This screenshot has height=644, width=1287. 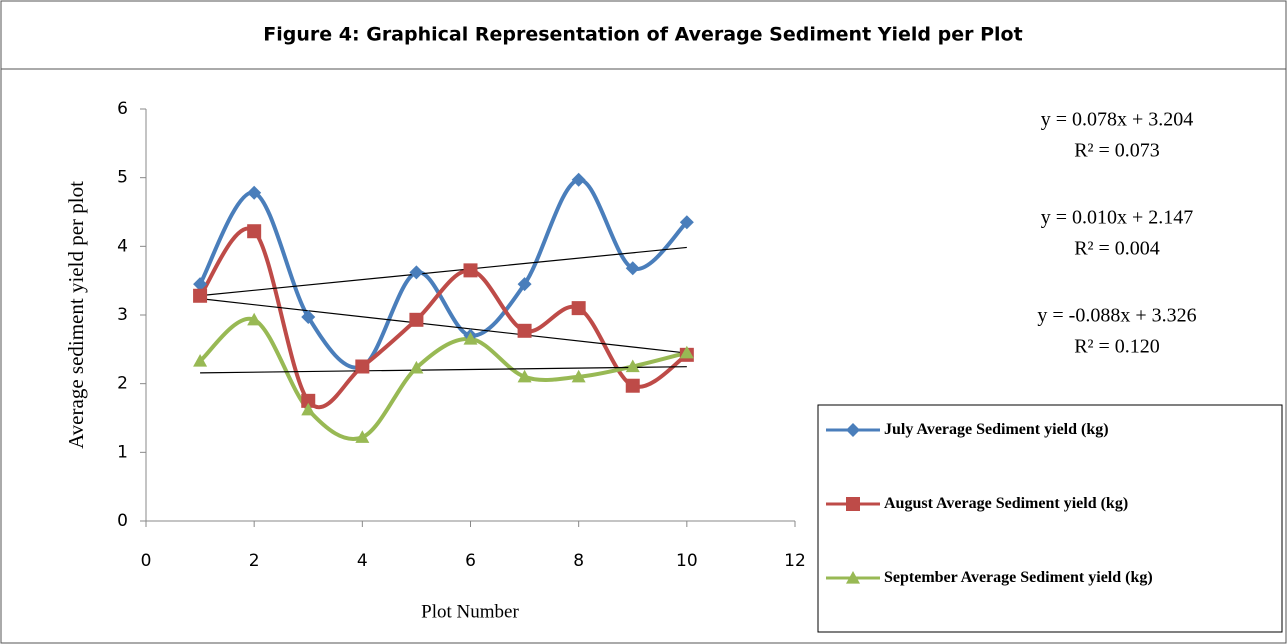 What do you see at coordinates (1117, 249) in the screenshot?
I see `trend-r2: R² = 0.004` at bounding box center [1117, 249].